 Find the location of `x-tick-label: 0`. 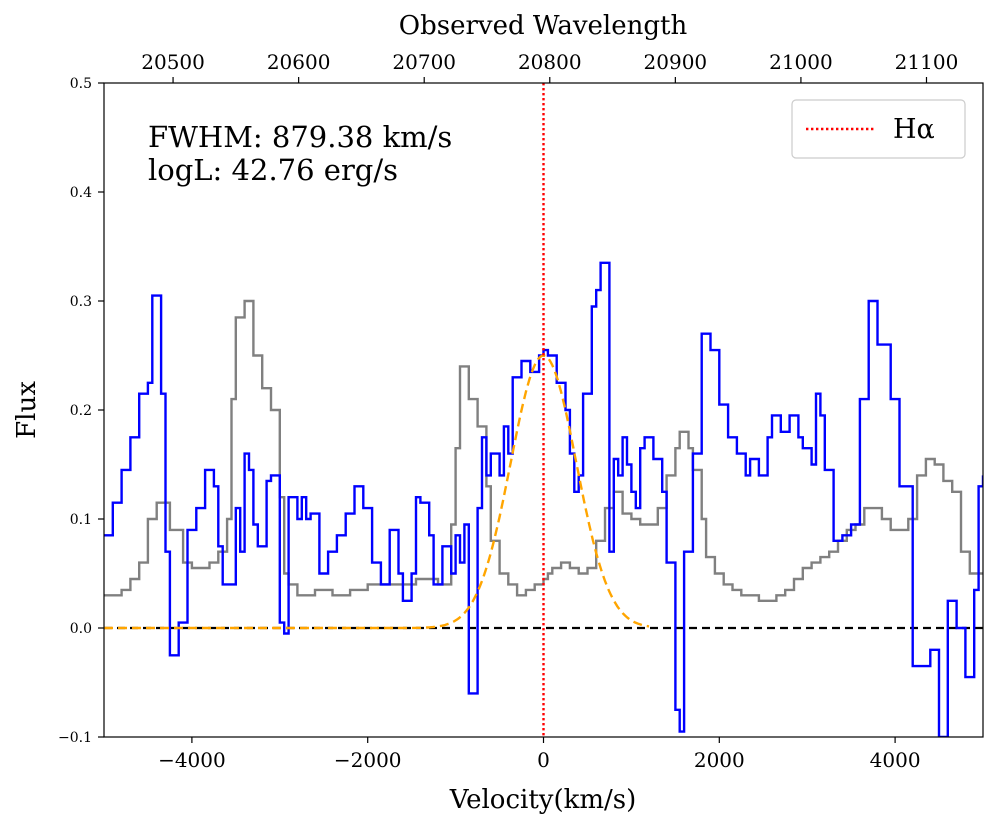

x-tick-label: 0 is located at coordinates (543, 760).